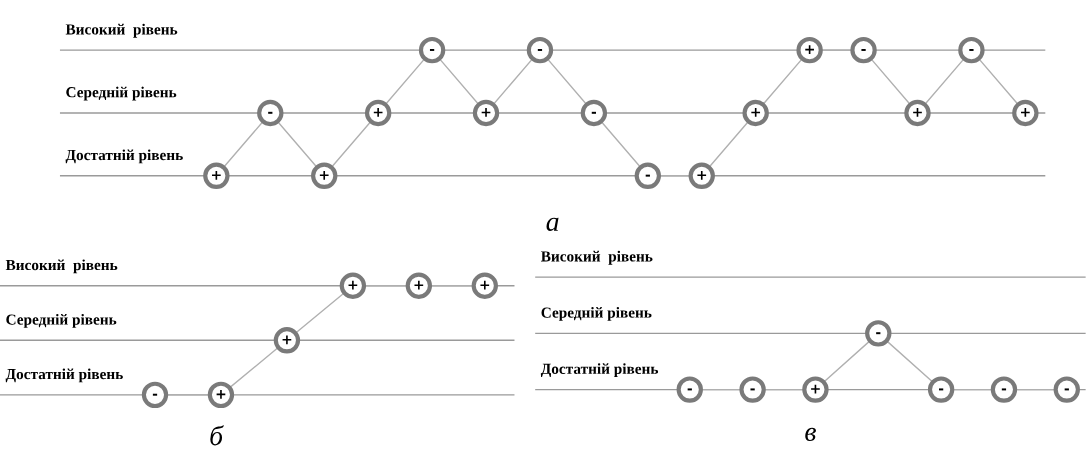 The height and width of the screenshot is (463, 1090). I want to click on text: а, so click(552, 224).